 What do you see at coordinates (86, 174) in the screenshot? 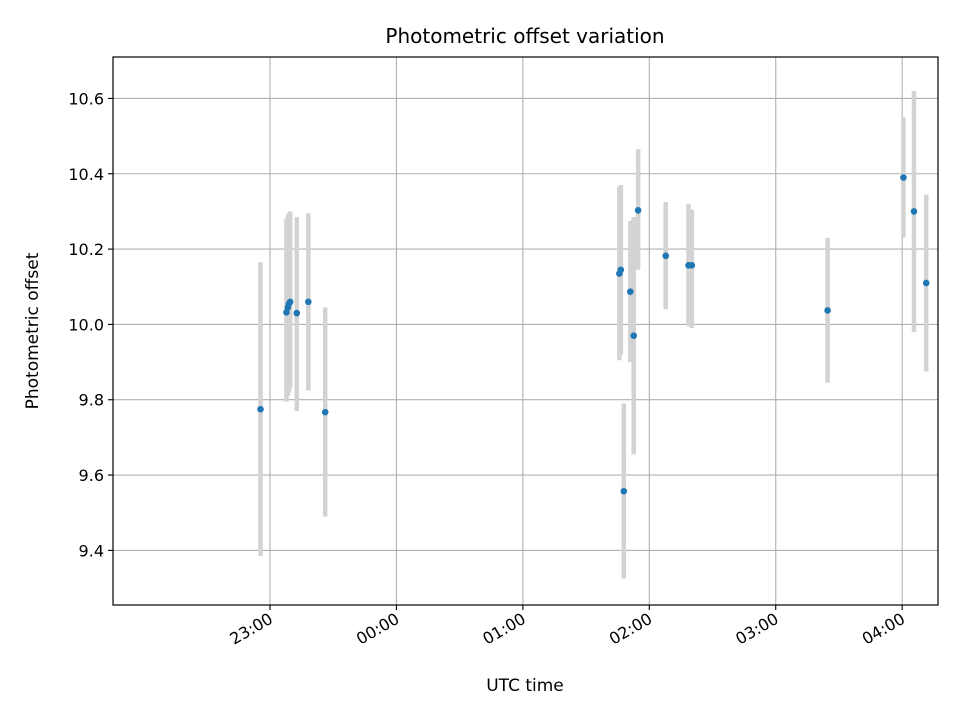
I see `y-tick-label: 10.4` at bounding box center [86, 174].